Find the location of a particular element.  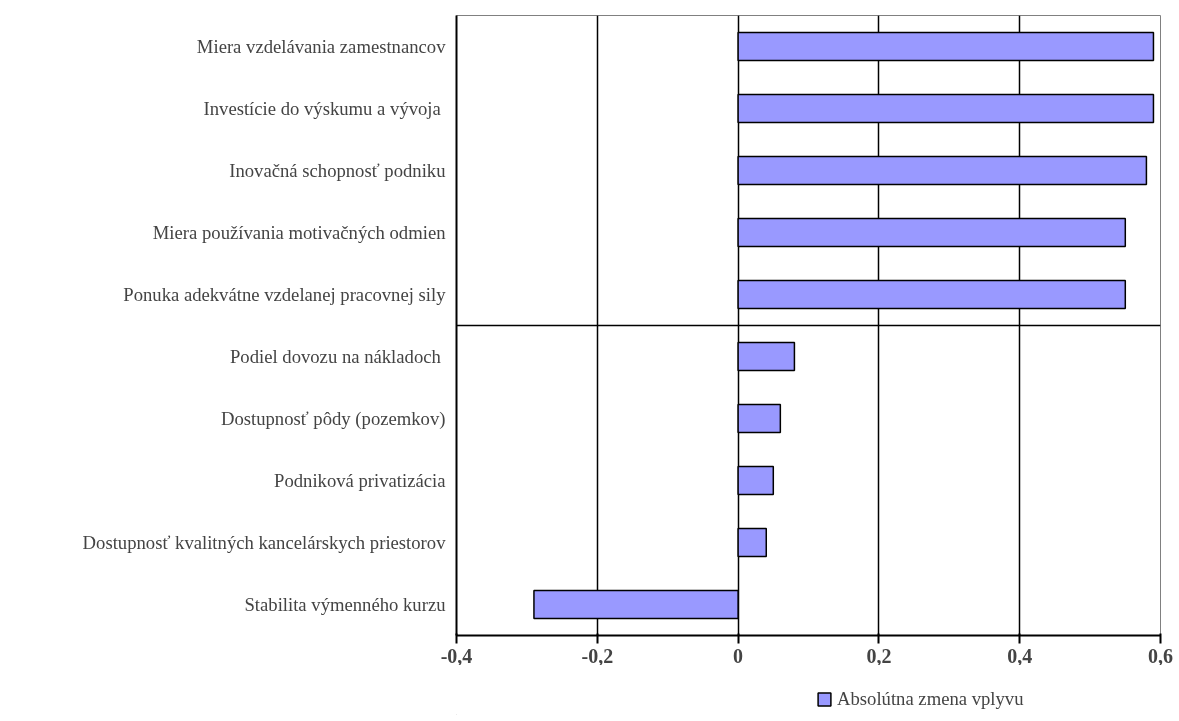

y-tick-label: Dostupnosť kvalitných kancelárskych priestorov is located at coordinates (264, 542).